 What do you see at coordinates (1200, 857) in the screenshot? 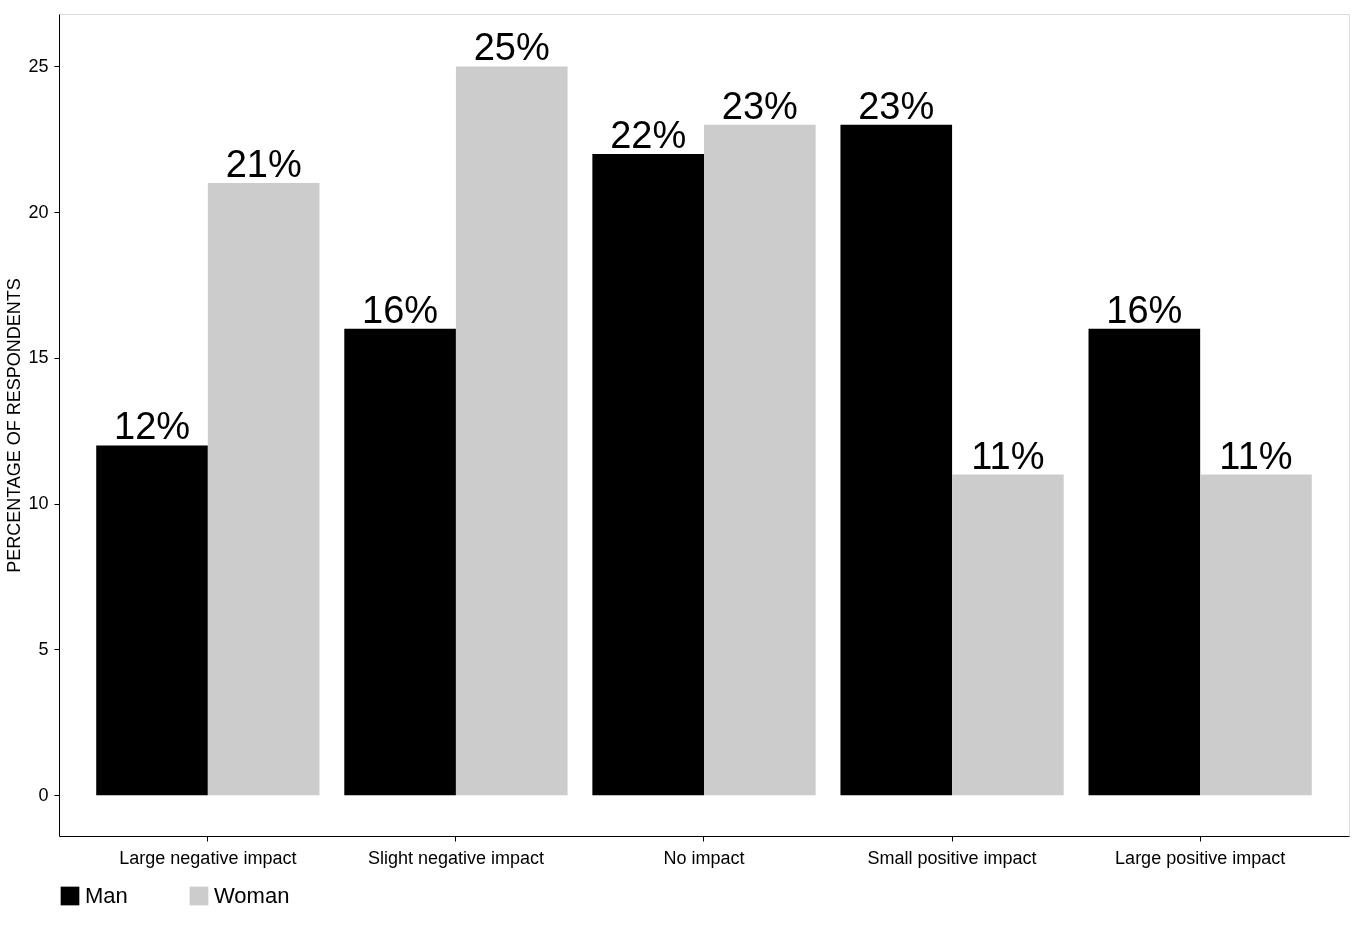
I see `x-tick-label: Large positive impact` at bounding box center [1200, 857].